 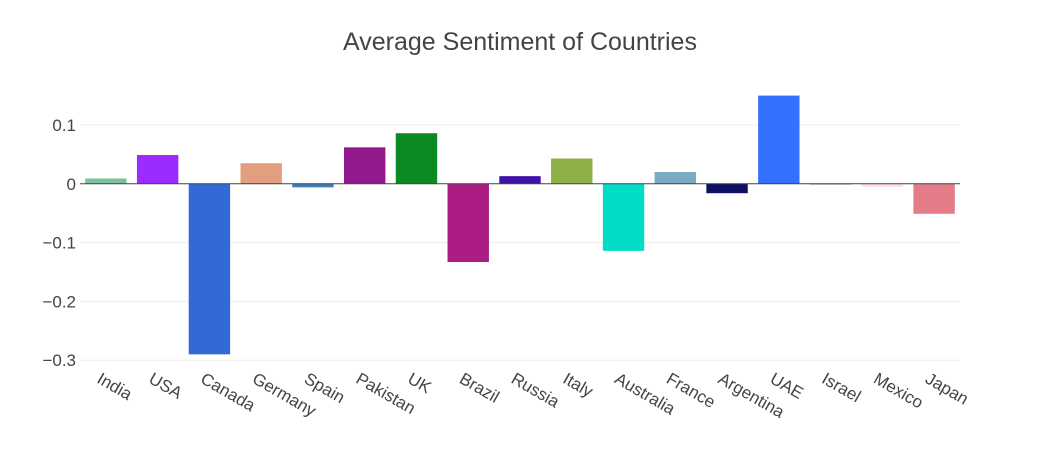 What do you see at coordinates (934, 198) in the screenshot?
I see `bar-japan` at bounding box center [934, 198].